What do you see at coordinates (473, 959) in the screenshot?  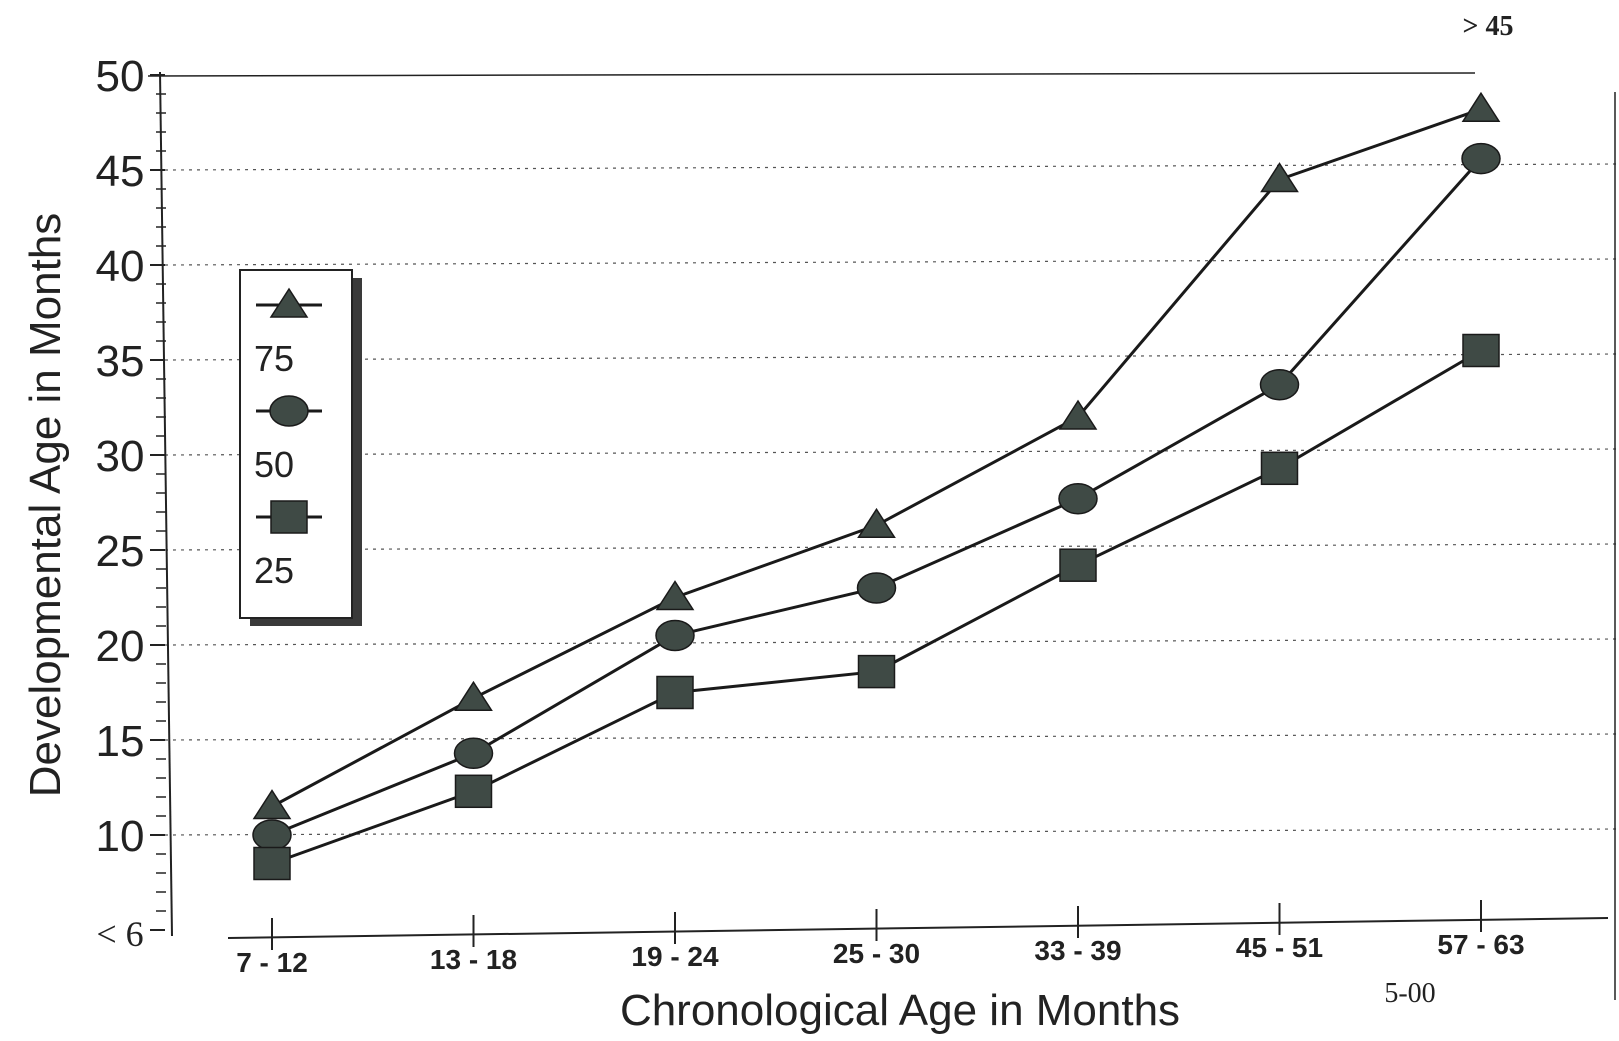 I see `x-tick-label: 13 - 18` at bounding box center [473, 959].